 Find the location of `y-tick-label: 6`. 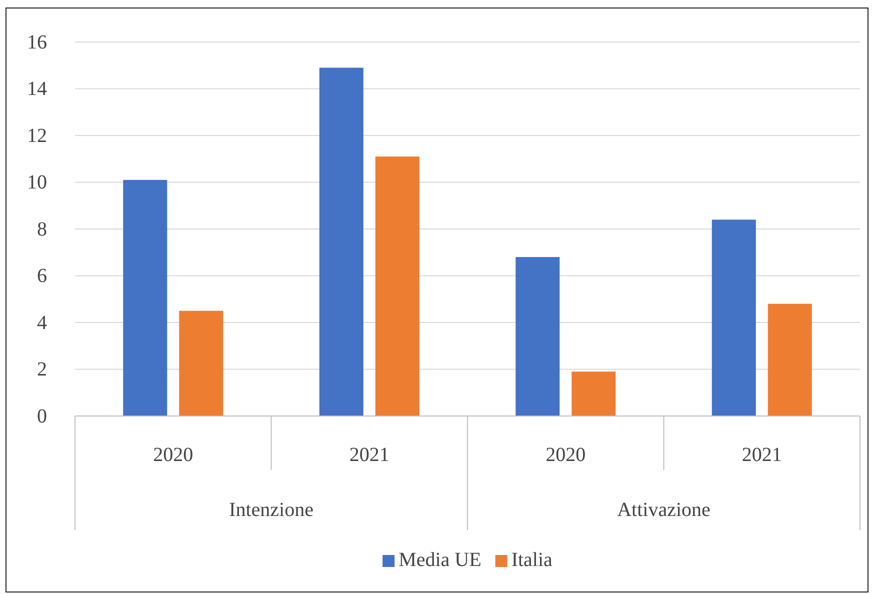

y-tick-label: 6 is located at coordinates (42, 276).